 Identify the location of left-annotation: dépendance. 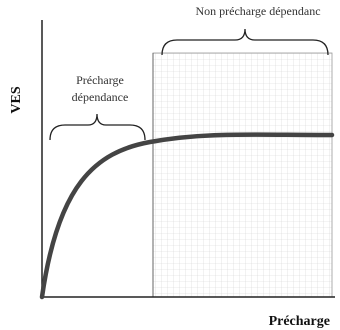
(100, 97).